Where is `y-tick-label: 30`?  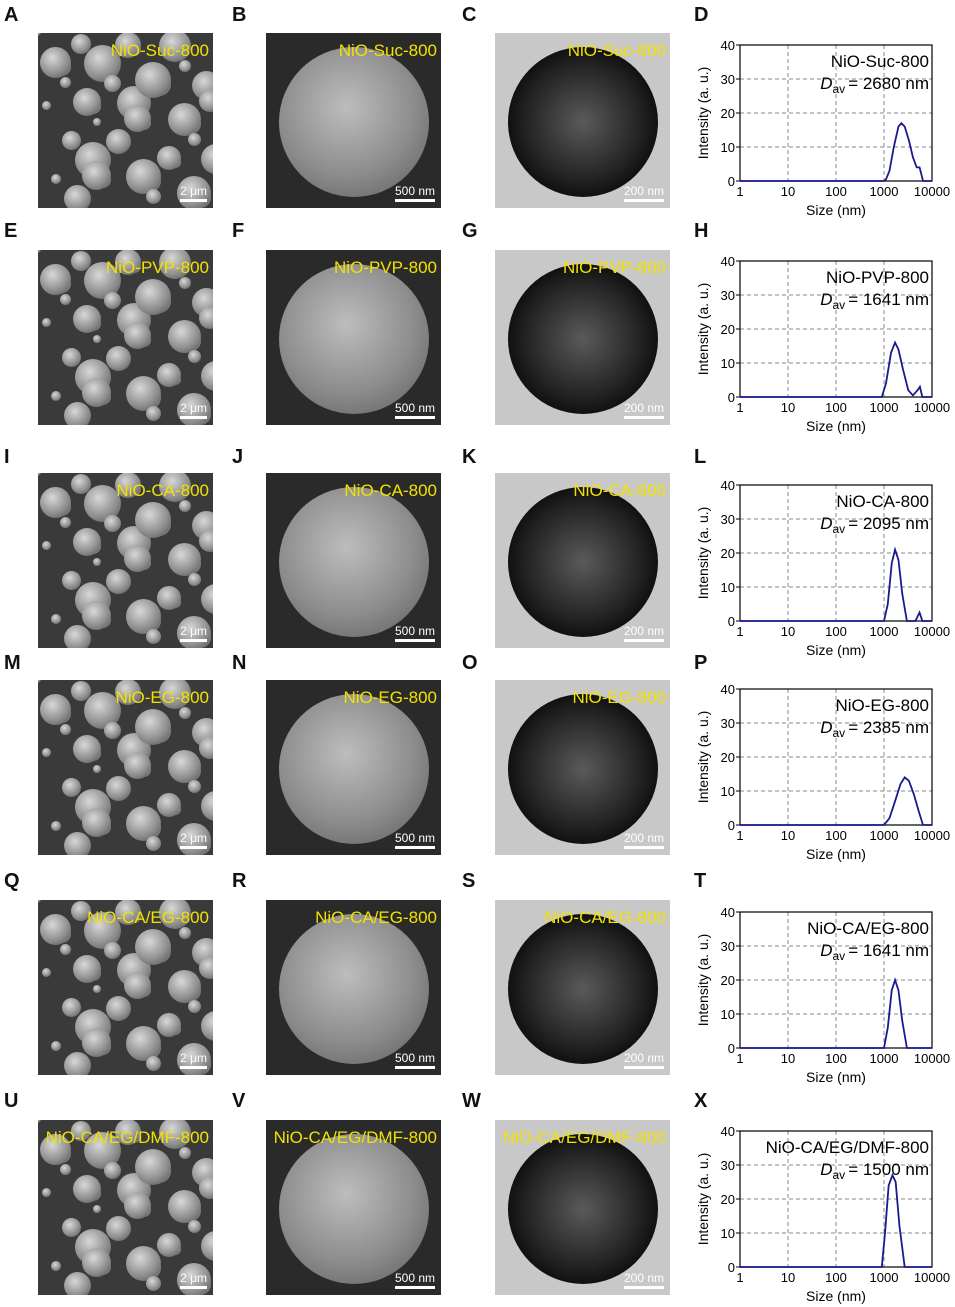 y-tick-label: 30 is located at coordinates (728, 946).